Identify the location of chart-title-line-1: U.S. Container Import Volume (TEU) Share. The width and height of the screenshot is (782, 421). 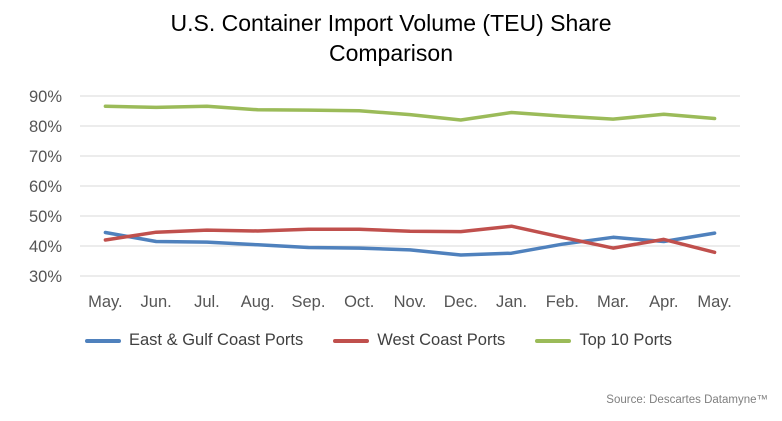
(391, 23).